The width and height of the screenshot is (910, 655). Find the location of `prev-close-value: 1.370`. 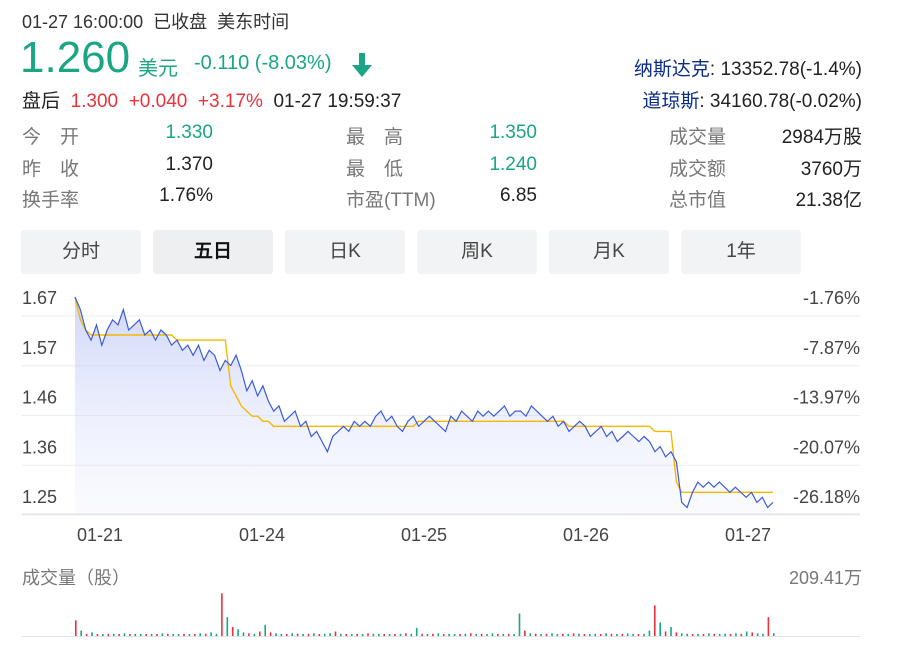

prev-close-value: 1.370 is located at coordinates (189, 164).